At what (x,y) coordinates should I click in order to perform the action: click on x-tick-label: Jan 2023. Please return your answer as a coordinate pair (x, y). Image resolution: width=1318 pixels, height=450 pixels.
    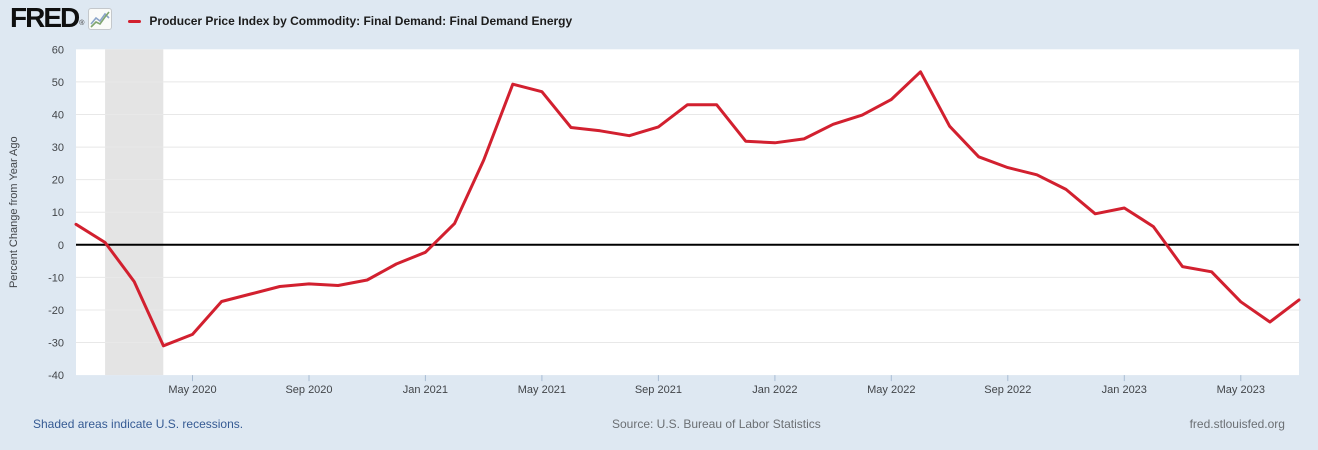
    Looking at the image, I should click on (1124, 390).